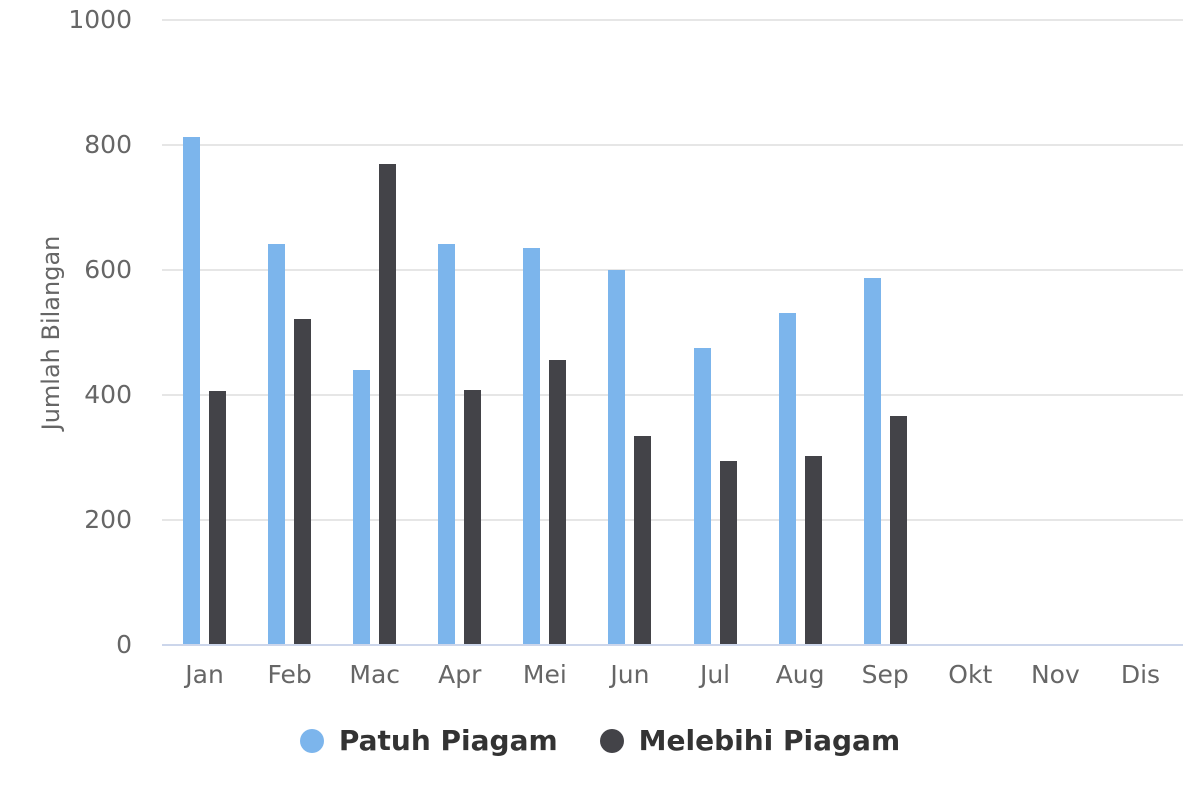 This screenshot has width=1200, height=800. I want to click on category-slot-jan, so click(204, 332).